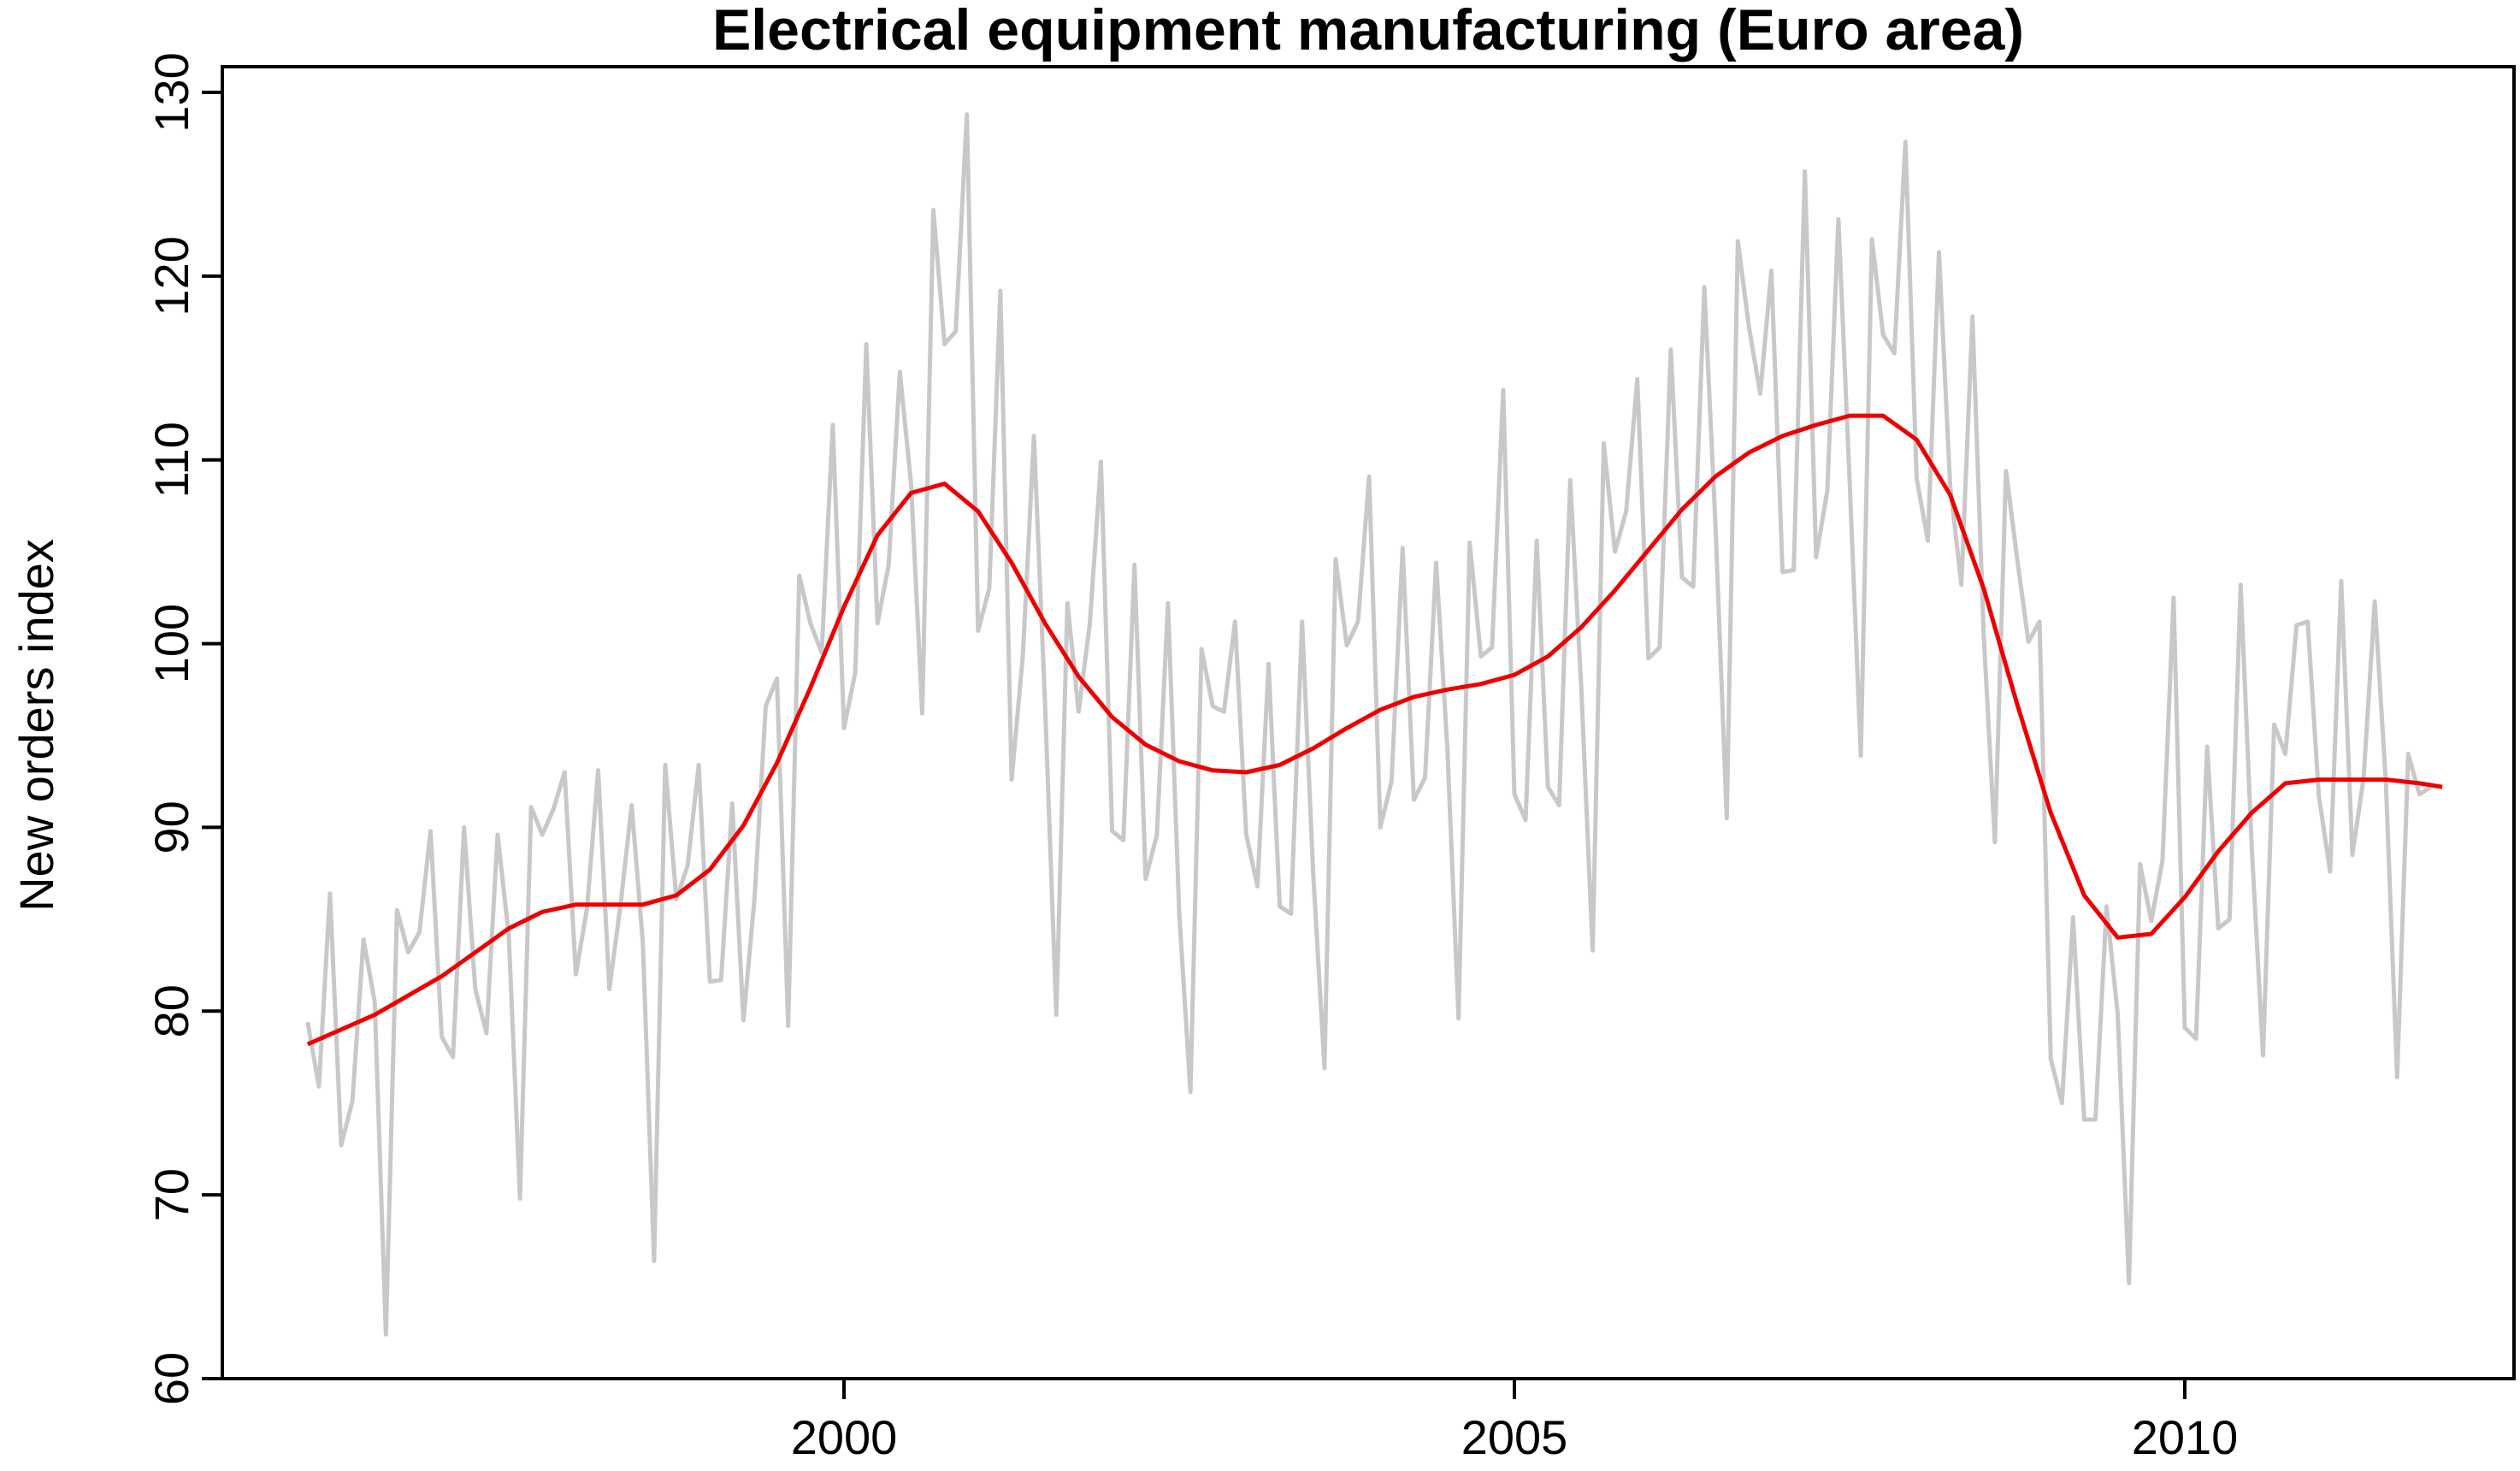 Image resolution: width=2520 pixels, height=1471 pixels. What do you see at coordinates (171, 1011) in the screenshot?
I see `y-tick-label: 80` at bounding box center [171, 1011].